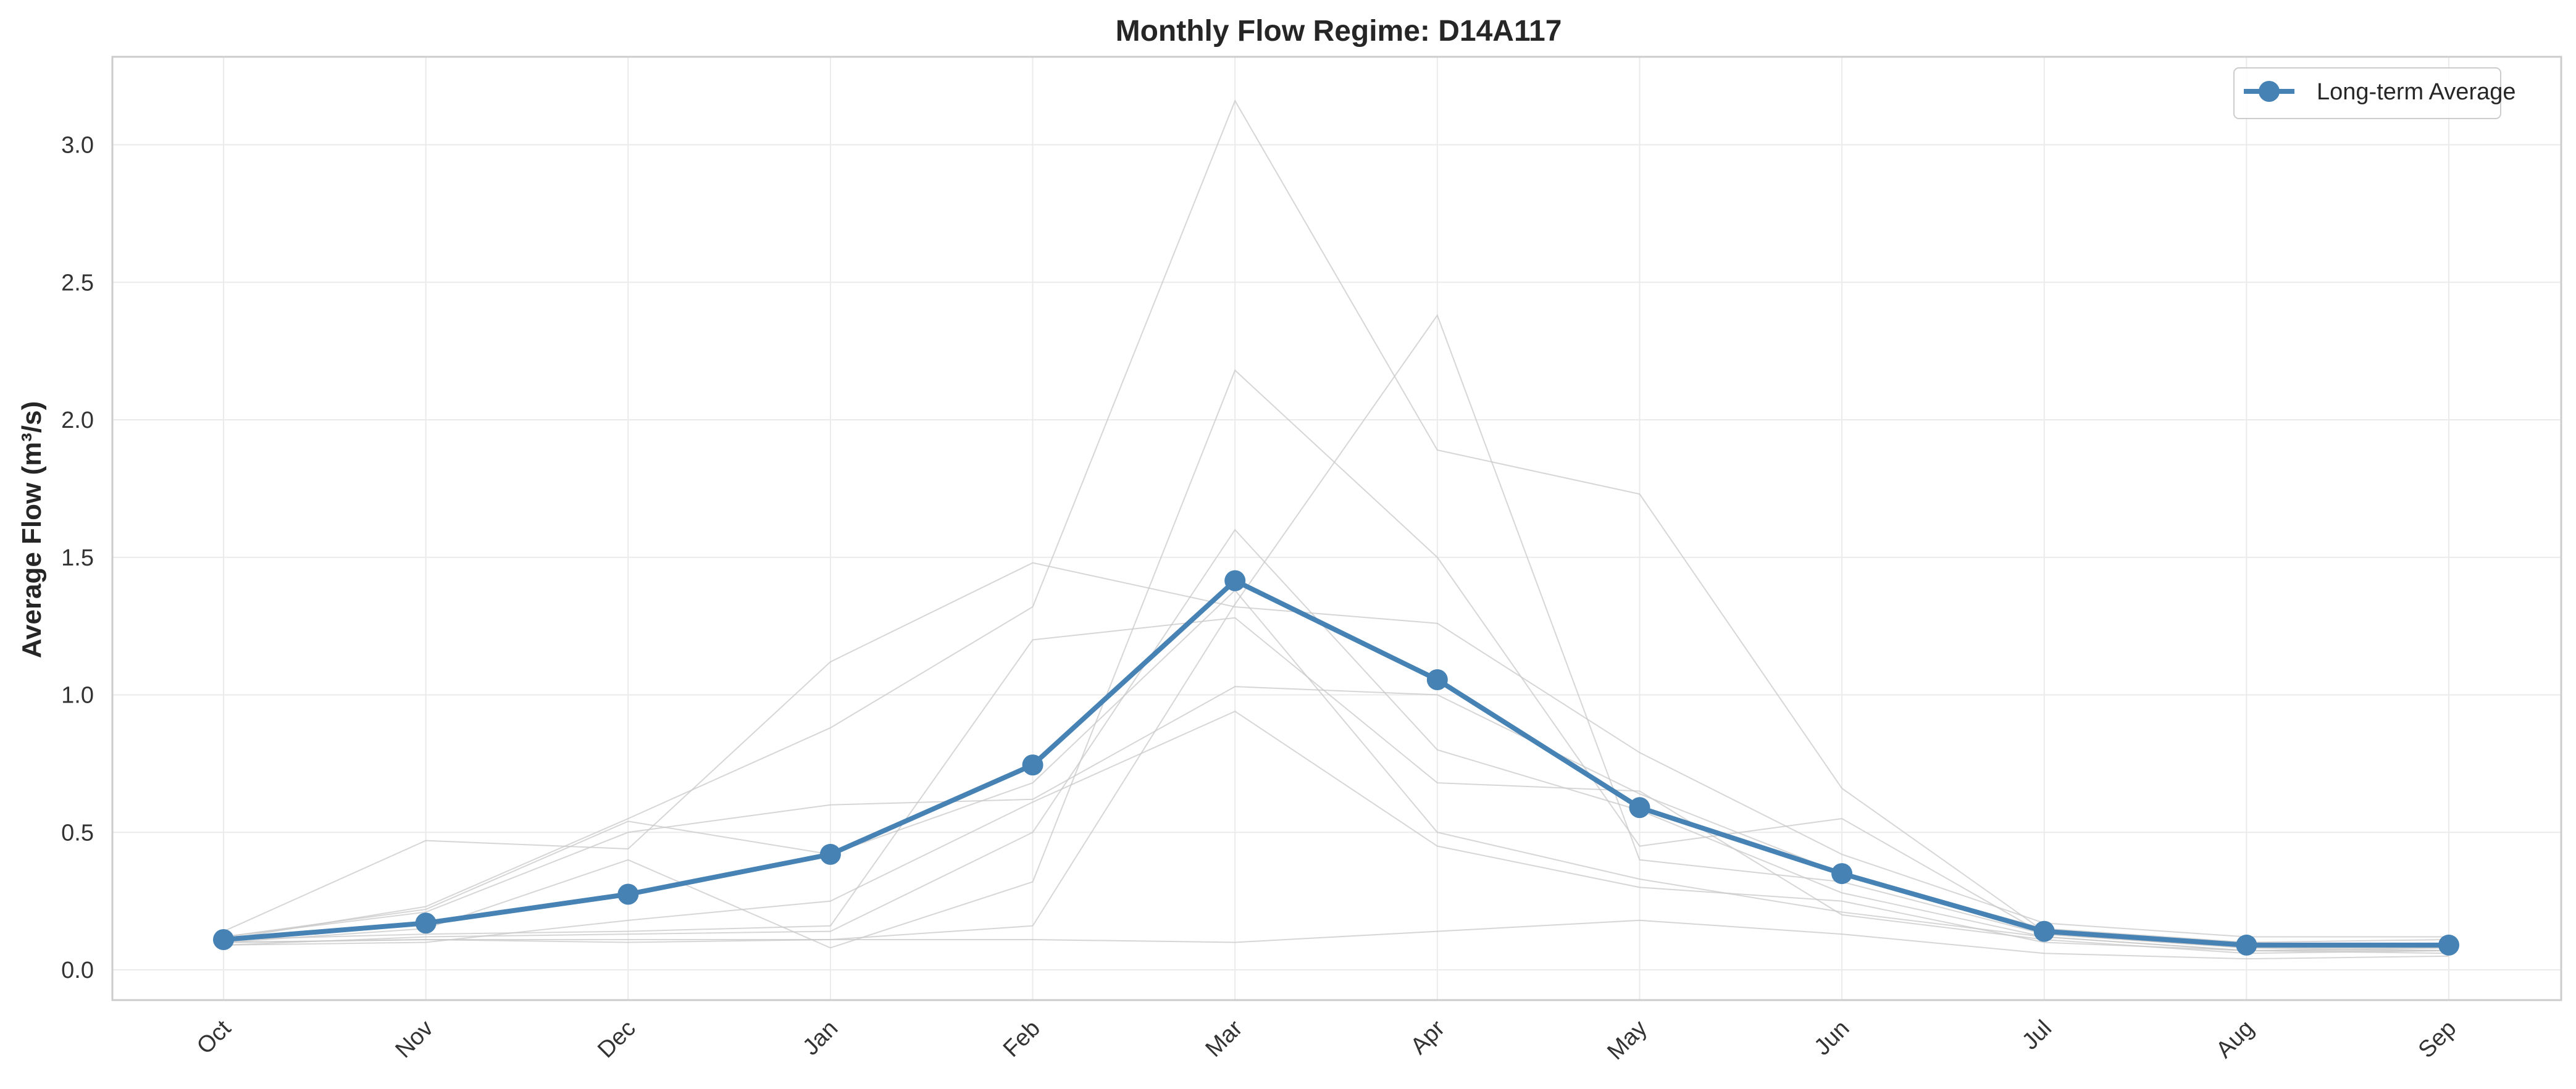 This screenshot has width=2576, height=1089. What do you see at coordinates (77, 833) in the screenshot?
I see `y-tick-label: 0.5` at bounding box center [77, 833].